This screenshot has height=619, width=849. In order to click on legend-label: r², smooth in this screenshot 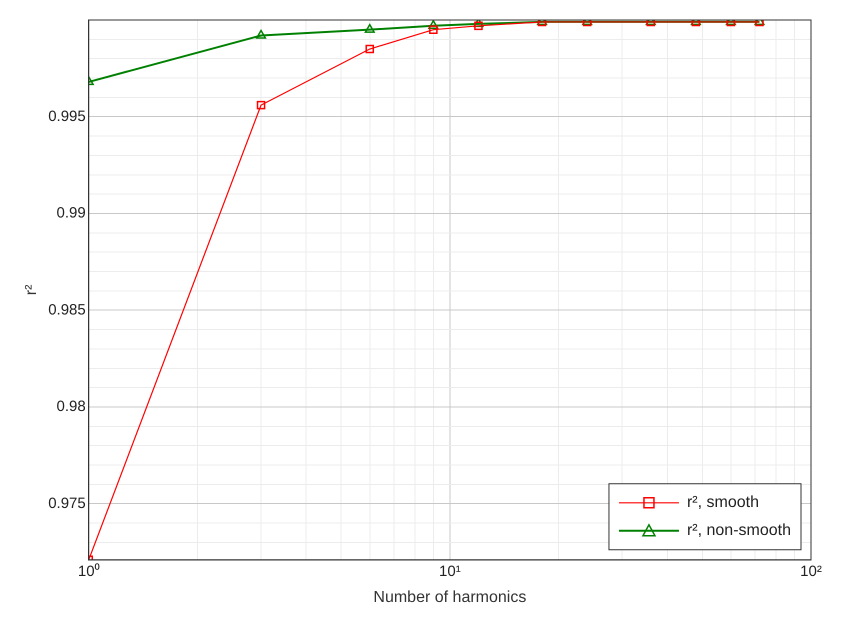, I will do `click(722, 503)`.